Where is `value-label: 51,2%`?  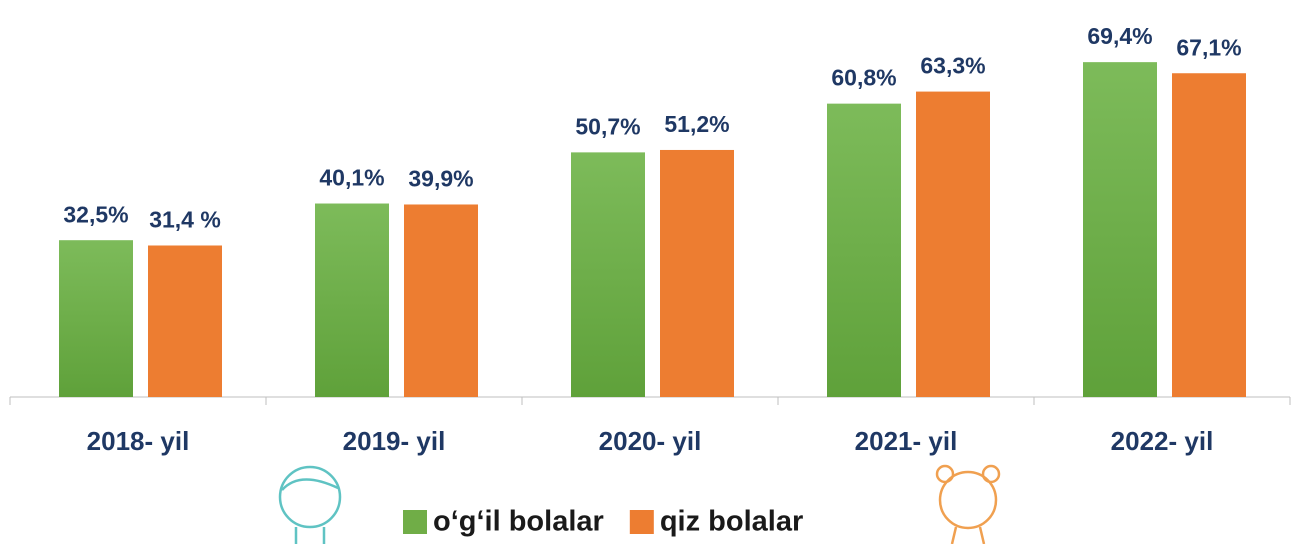 value-label: 51,2% is located at coordinates (696, 124).